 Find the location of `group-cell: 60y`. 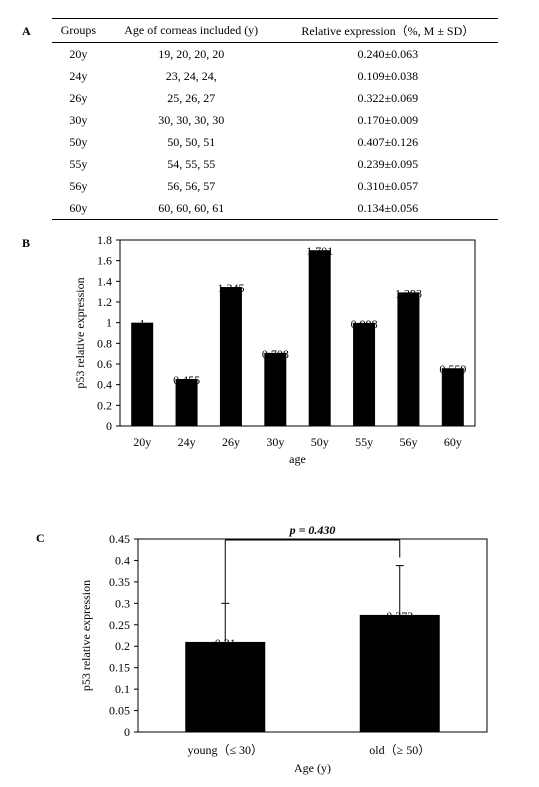

group-cell: 60y is located at coordinates (78, 208).